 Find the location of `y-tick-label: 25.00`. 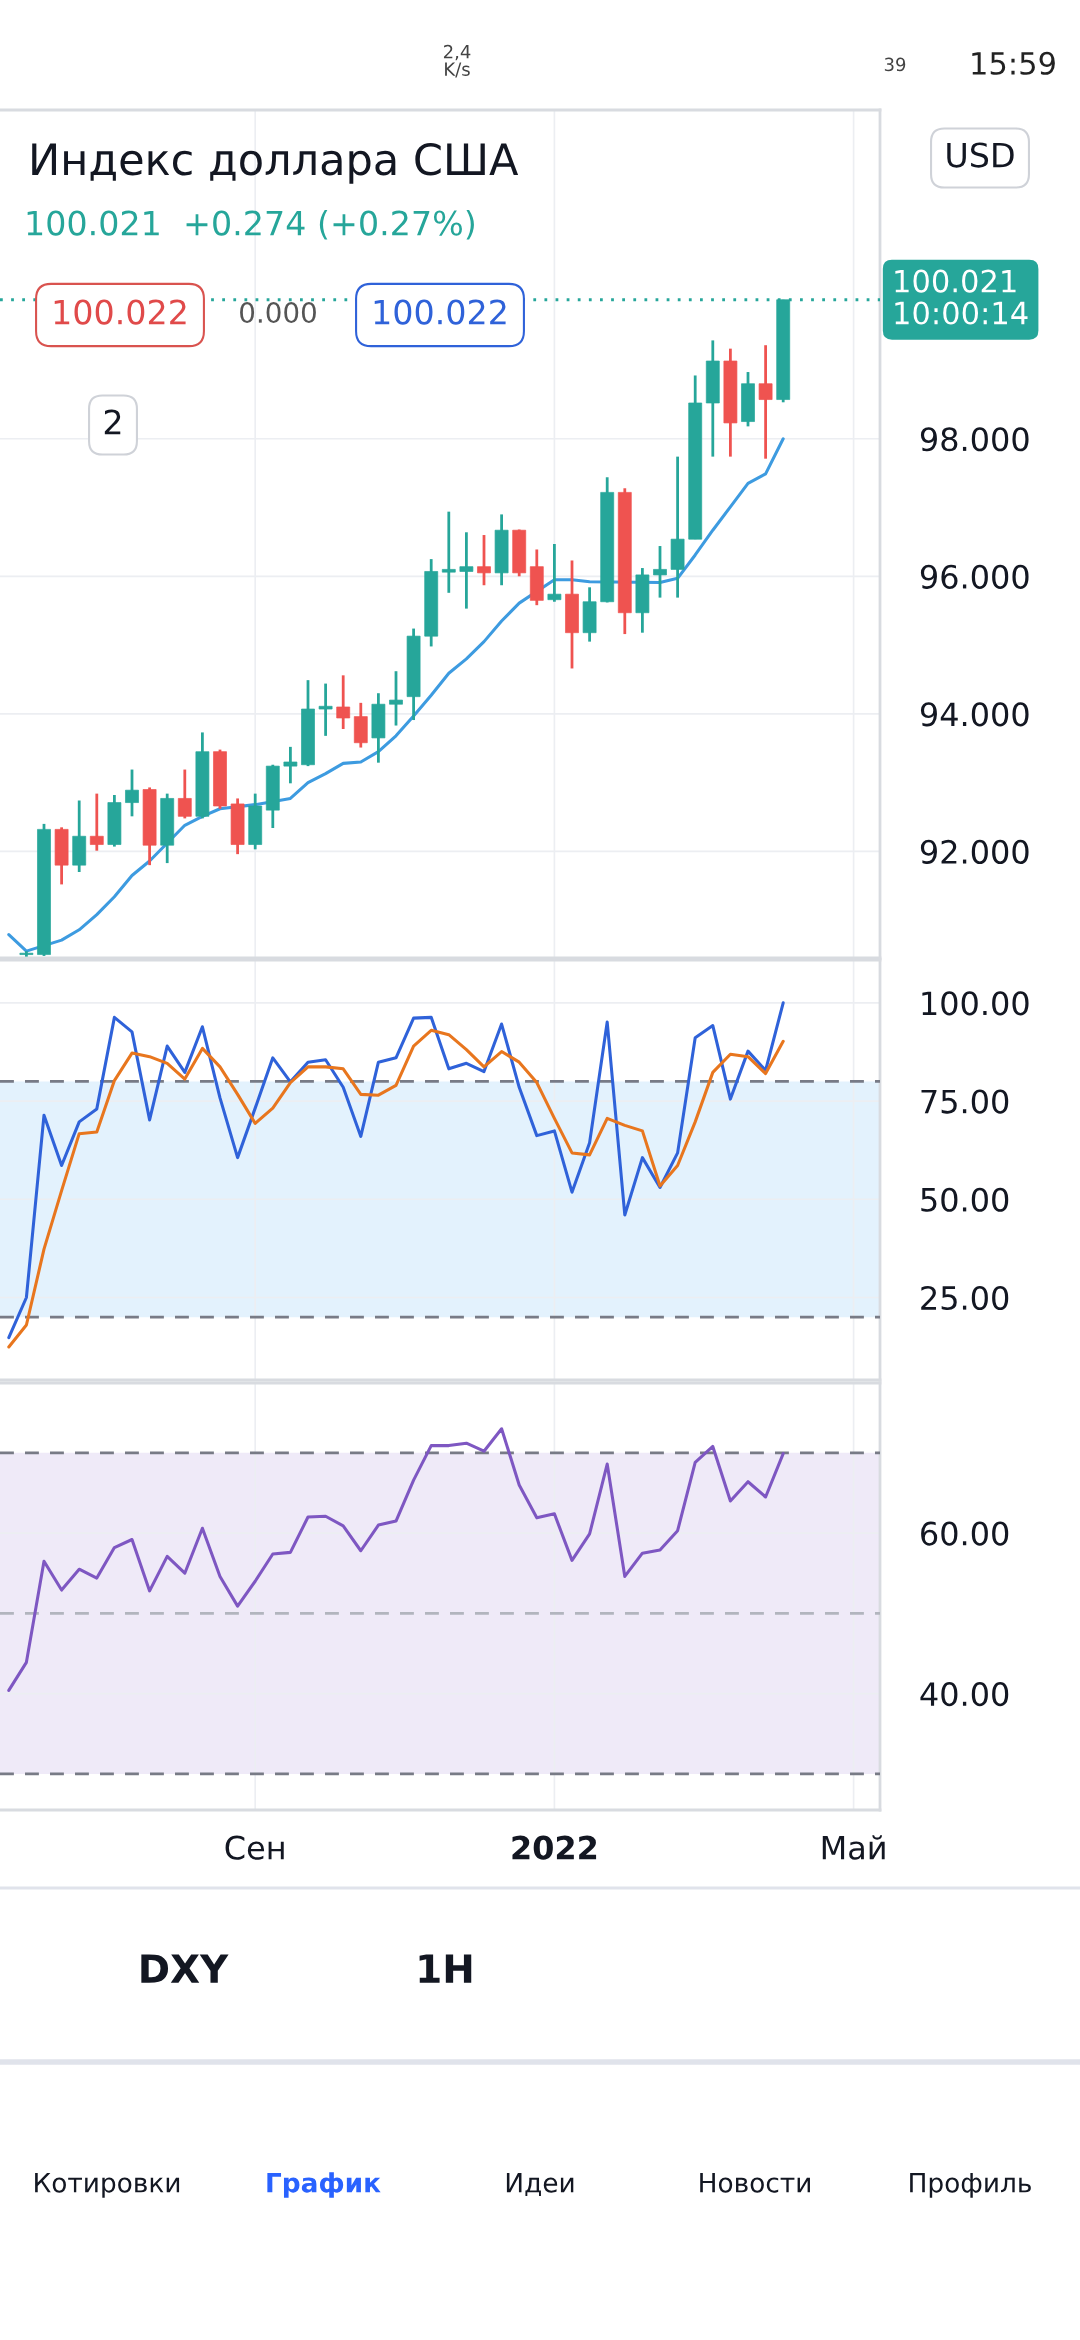

y-tick-label: 25.00 is located at coordinates (965, 1298).